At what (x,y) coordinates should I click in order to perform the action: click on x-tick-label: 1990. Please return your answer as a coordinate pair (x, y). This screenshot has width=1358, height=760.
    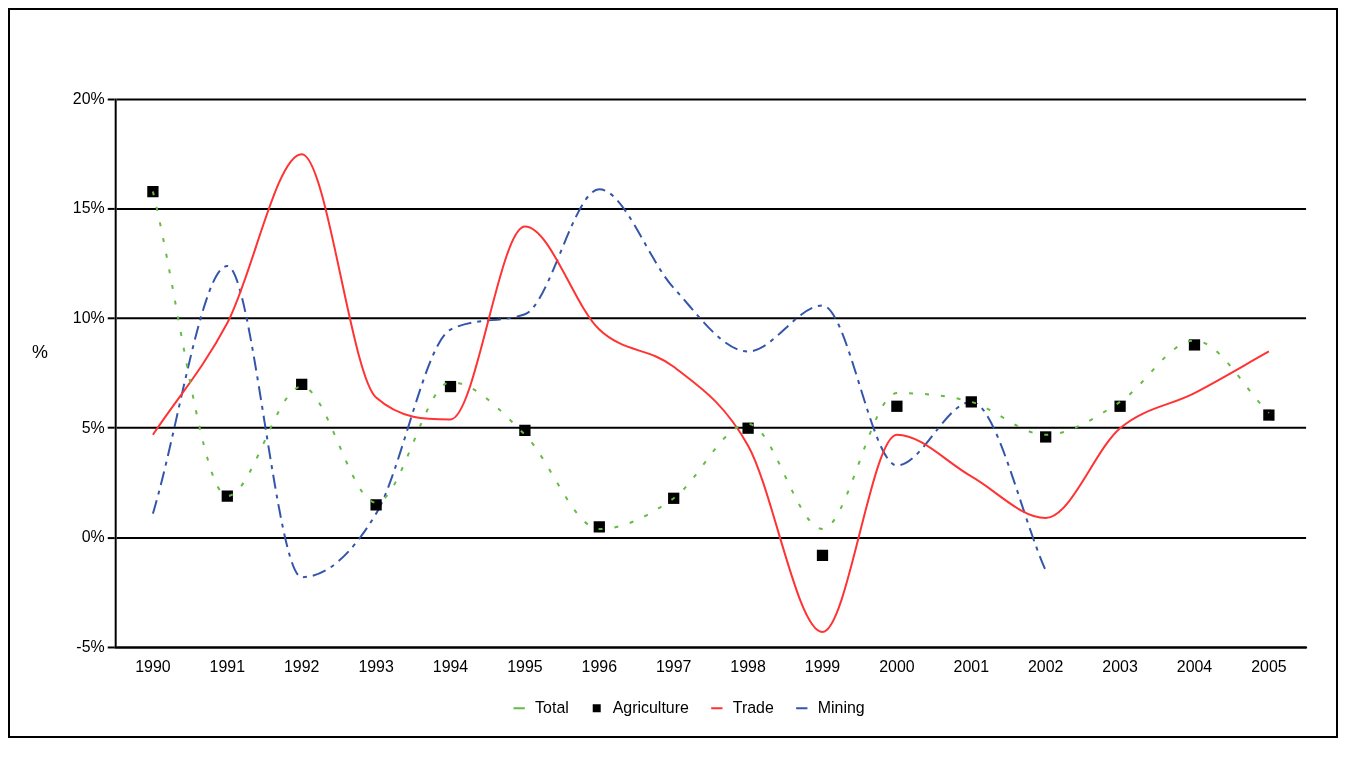
    Looking at the image, I should click on (153, 667).